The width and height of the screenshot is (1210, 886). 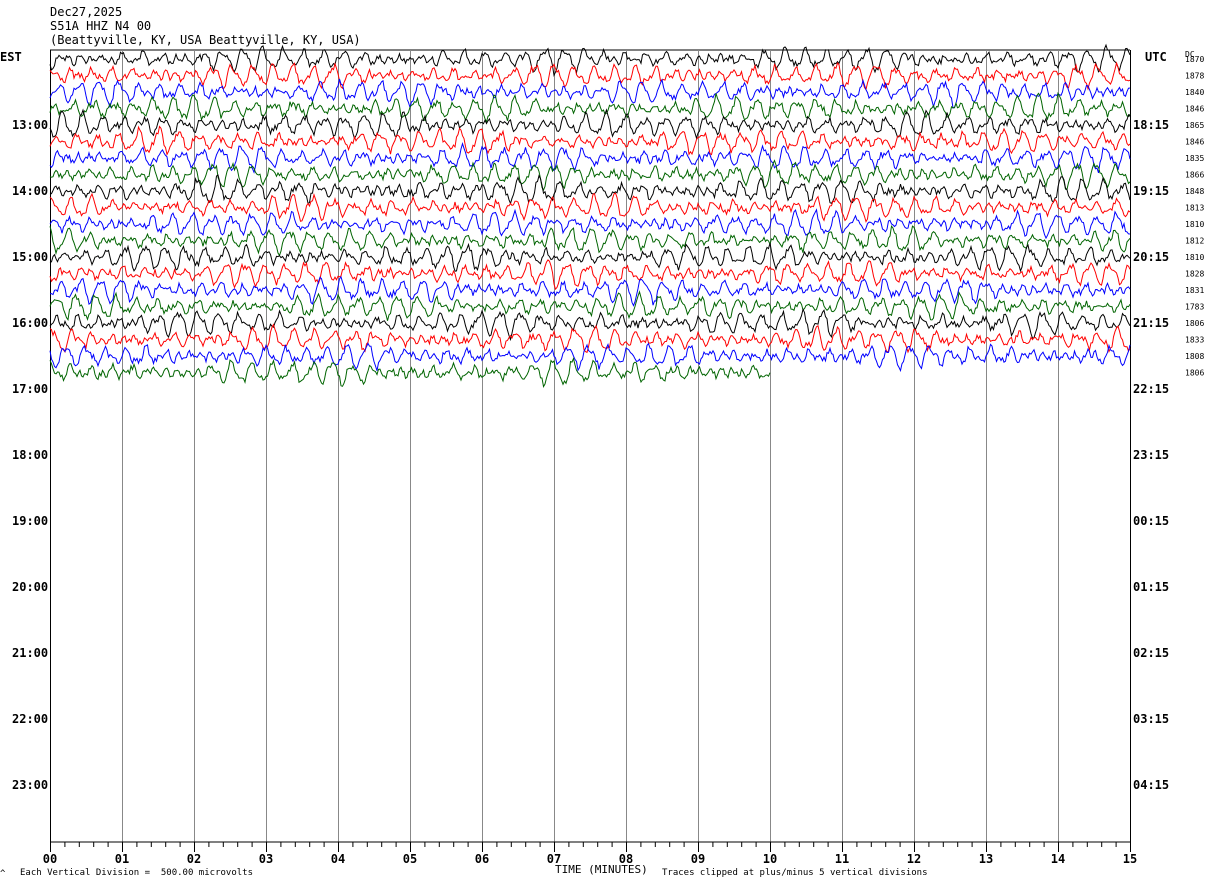 I want to click on x-tick-label: 06, so click(x=482, y=859).